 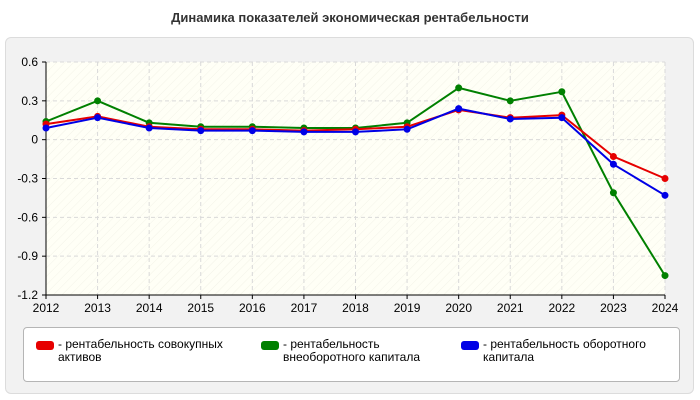 What do you see at coordinates (458, 308) in the screenshot?
I see `x-tick-label: 2020` at bounding box center [458, 308].